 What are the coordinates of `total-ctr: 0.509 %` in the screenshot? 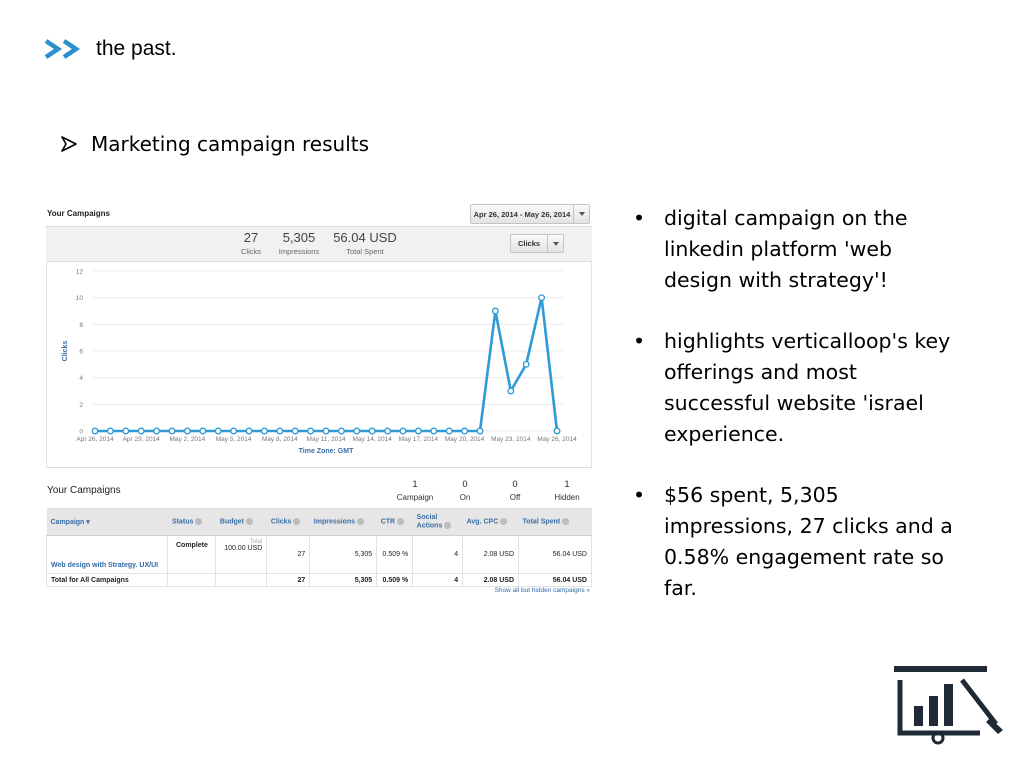 It's located at (395, 580).